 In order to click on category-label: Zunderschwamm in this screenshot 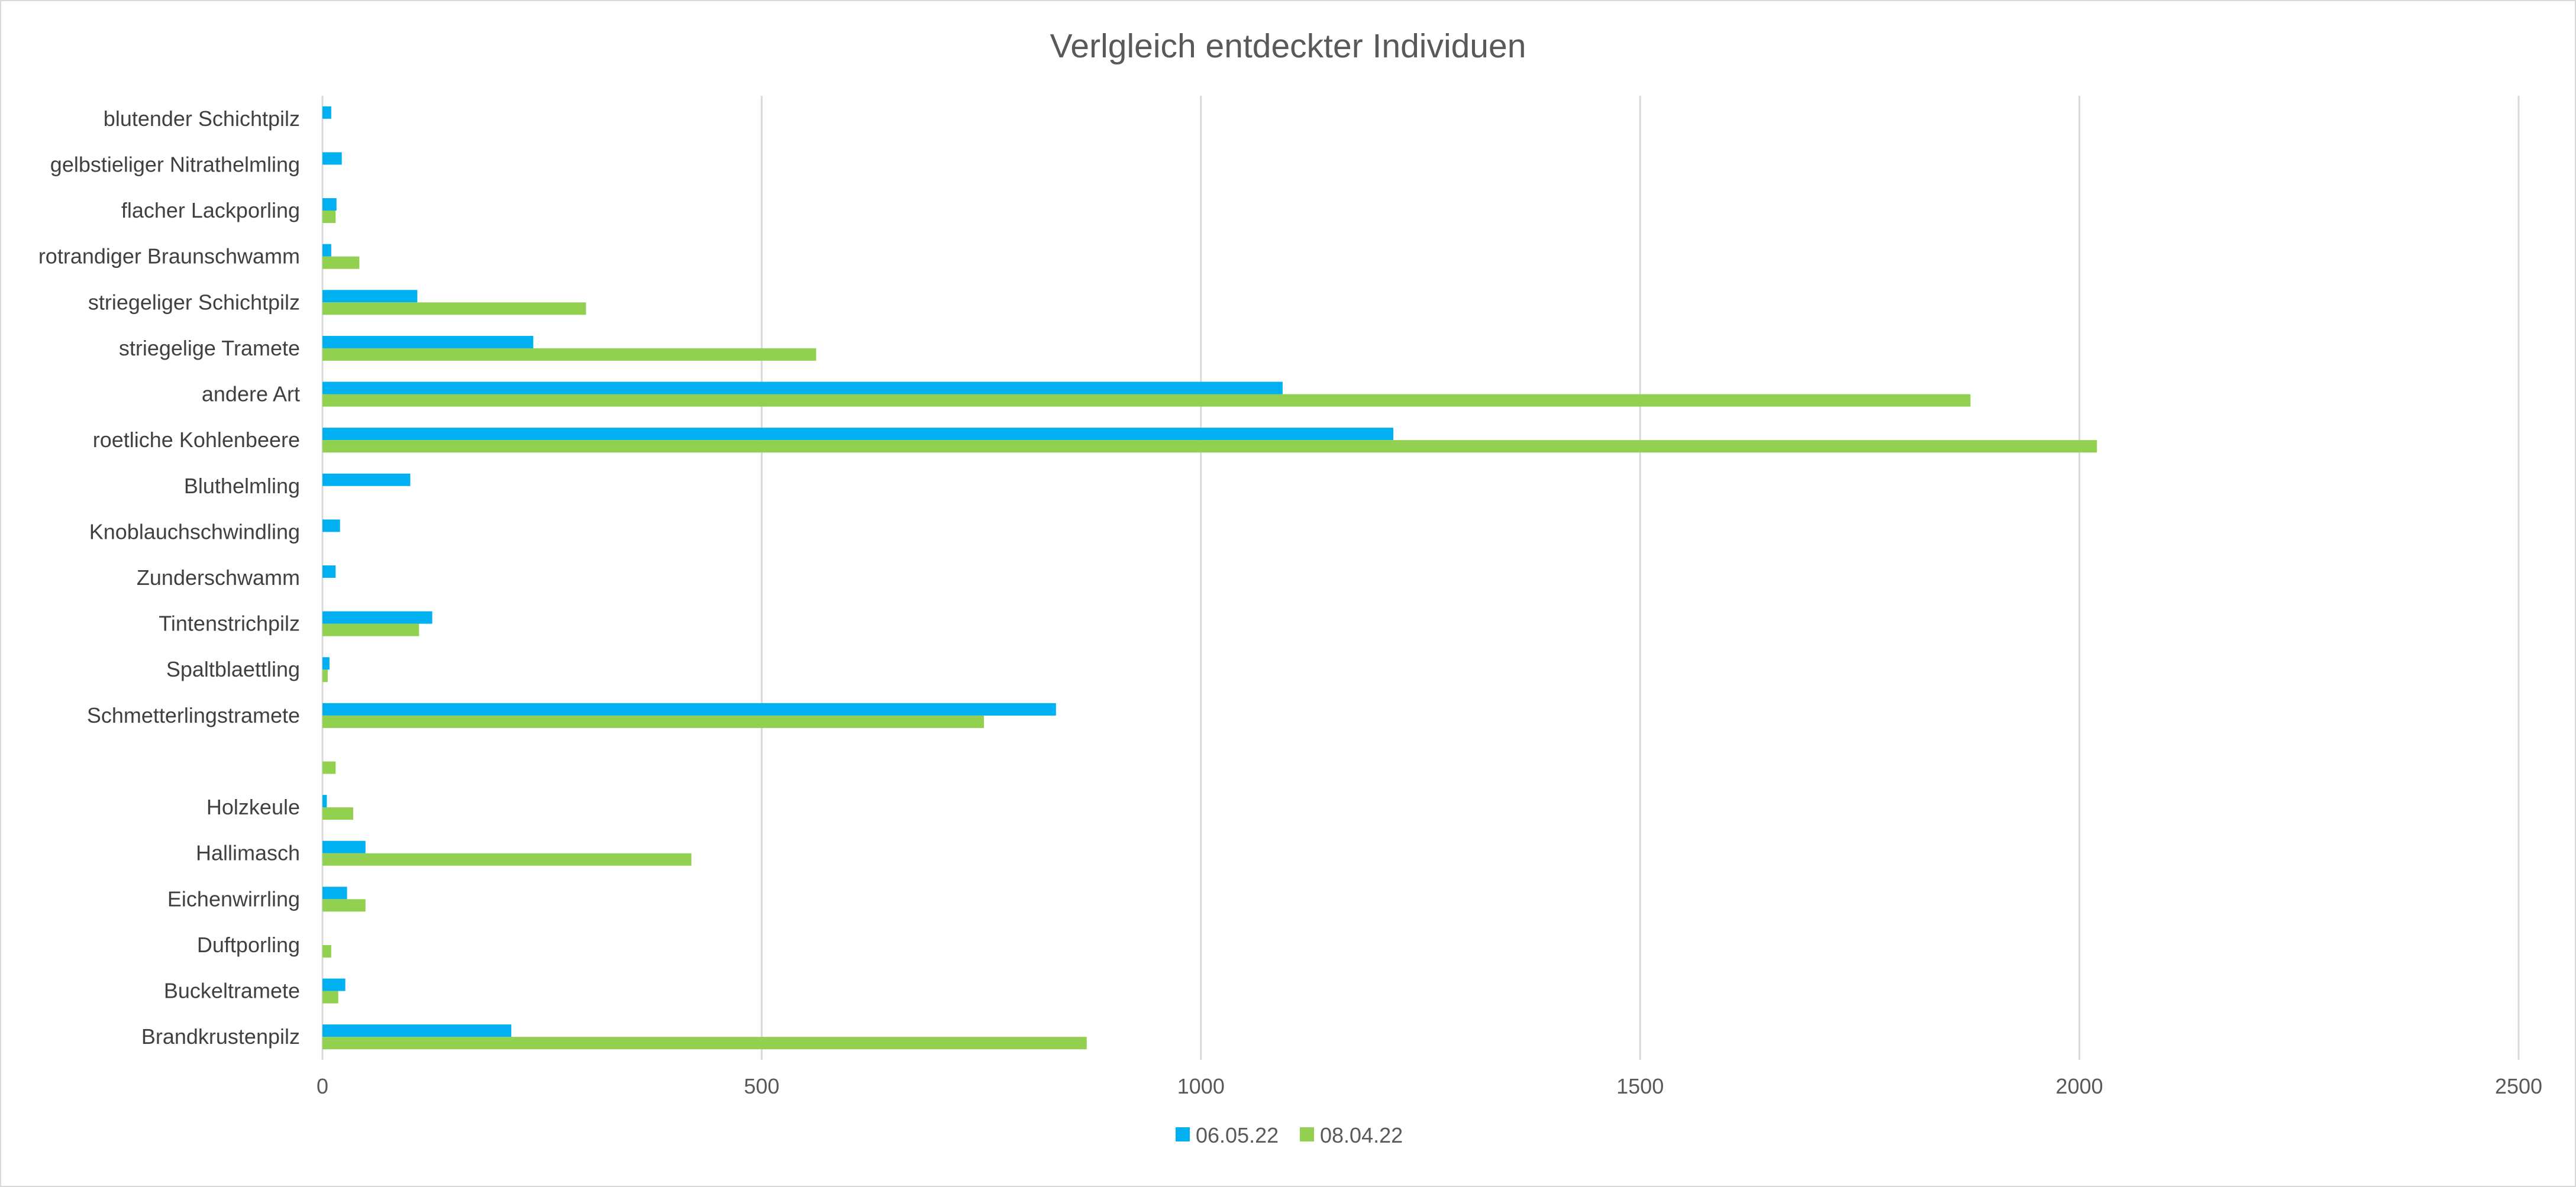, I will do `click(218, 577)`.